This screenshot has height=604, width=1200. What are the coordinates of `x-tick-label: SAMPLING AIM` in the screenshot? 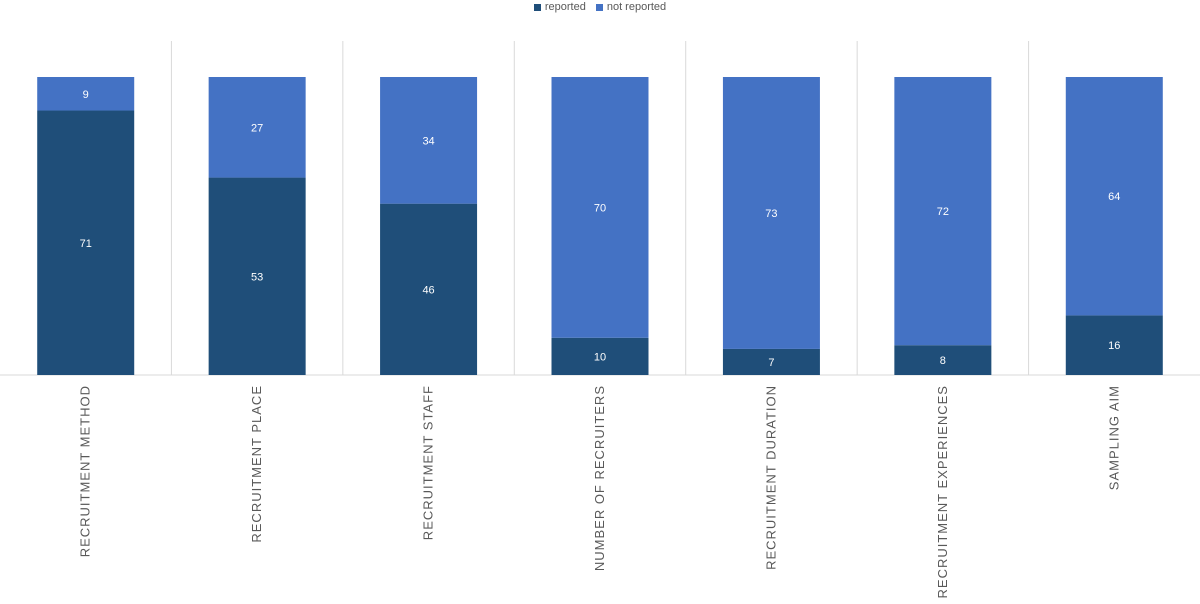 It's located at (1113, 437).